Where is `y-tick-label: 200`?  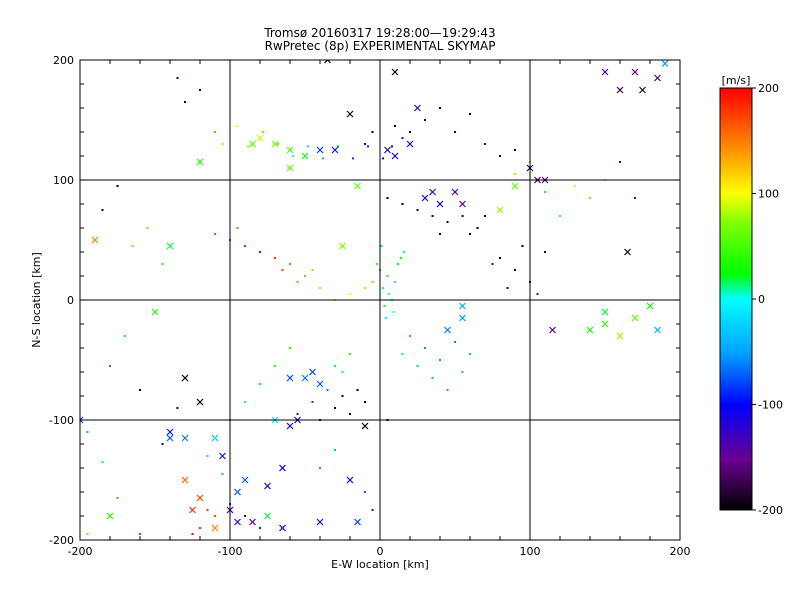 y-tick-label: 200 is located at coordinates (63, 60).